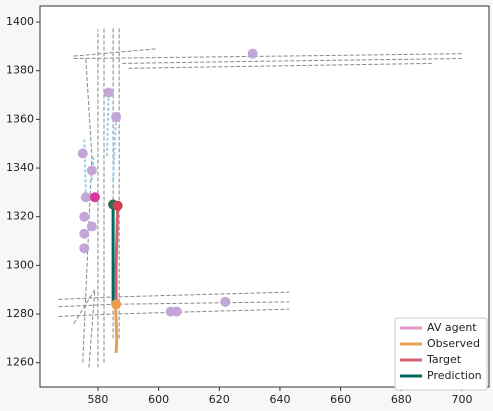  Describe the element at coordinates (20, 264) in the screenshot. I see `y-tick-label: 1300` at that location.